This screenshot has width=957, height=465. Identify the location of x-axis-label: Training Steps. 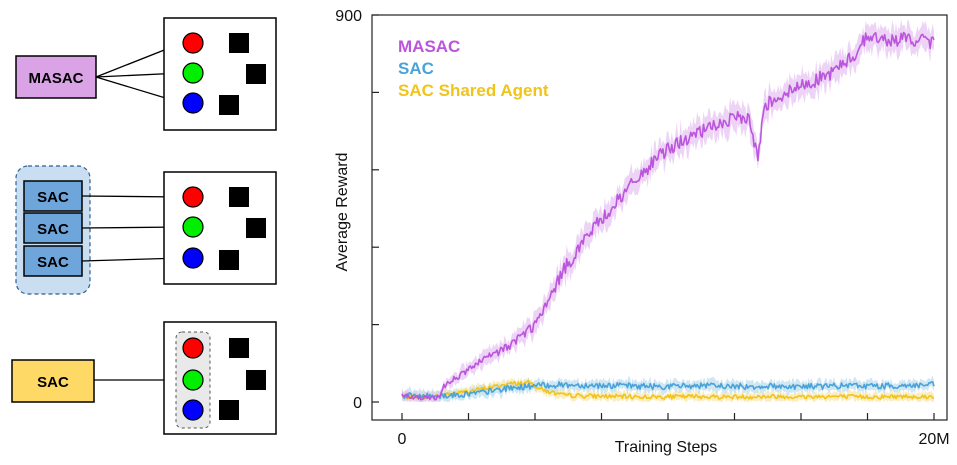
(666, 447).